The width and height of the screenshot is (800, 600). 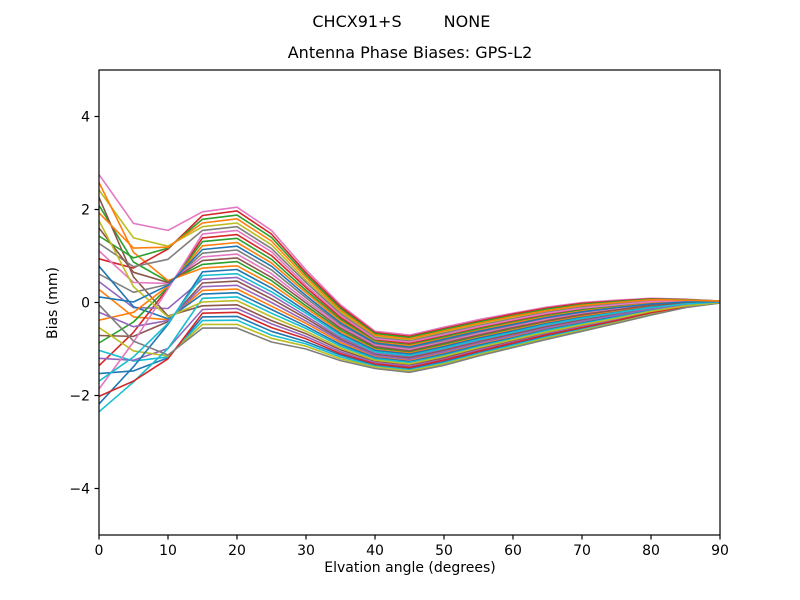 I want to click on series-line17, so click(x=409, y=300).